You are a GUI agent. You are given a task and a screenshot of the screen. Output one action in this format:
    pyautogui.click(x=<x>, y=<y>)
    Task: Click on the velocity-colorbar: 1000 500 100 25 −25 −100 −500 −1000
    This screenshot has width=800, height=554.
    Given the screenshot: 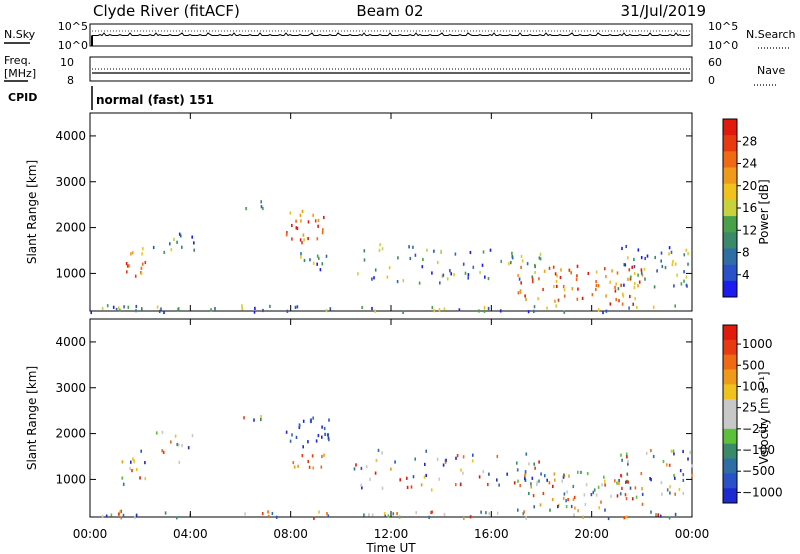 What is the action you would take?
    pyautogui.click(x=752, y=414)
    